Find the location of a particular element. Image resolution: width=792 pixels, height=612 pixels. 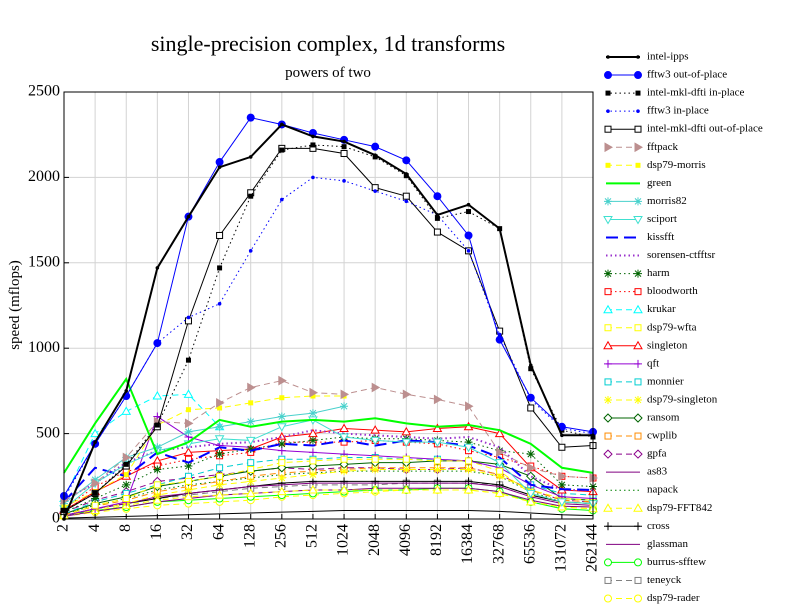

legend-label: dsp79-morris is located at coordinates (676, 165).